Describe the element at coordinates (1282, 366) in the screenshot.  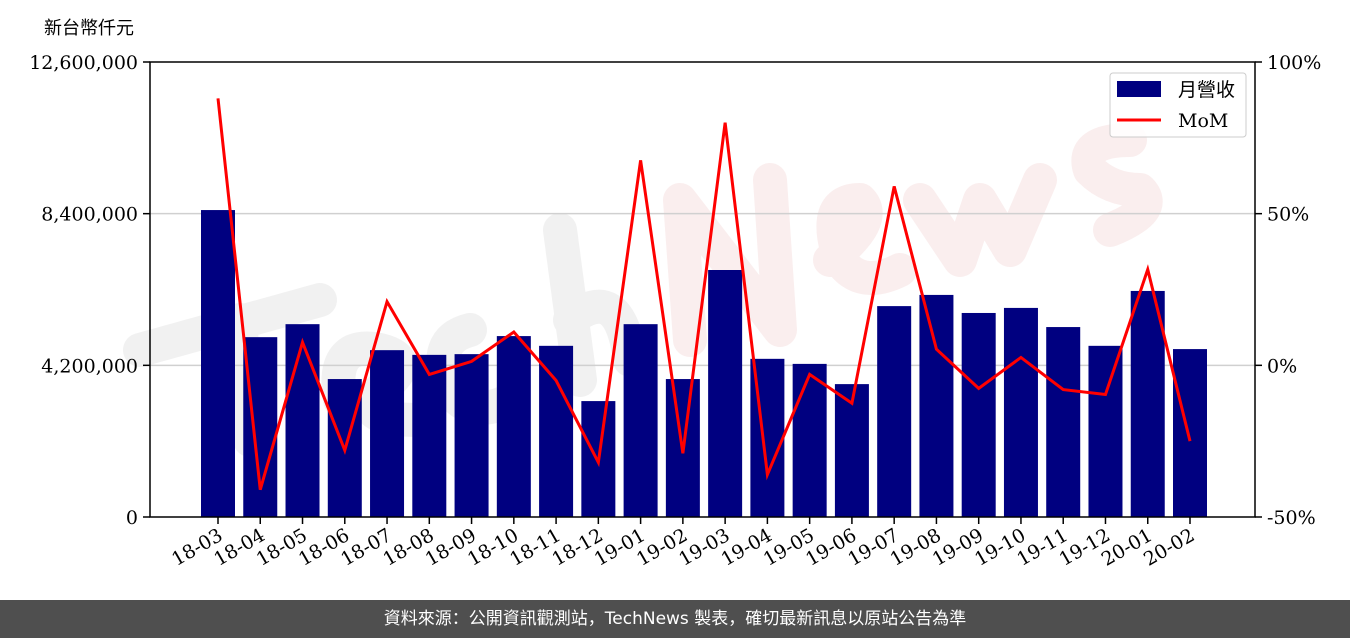
I see `right-tick-label: 0%` at that location.